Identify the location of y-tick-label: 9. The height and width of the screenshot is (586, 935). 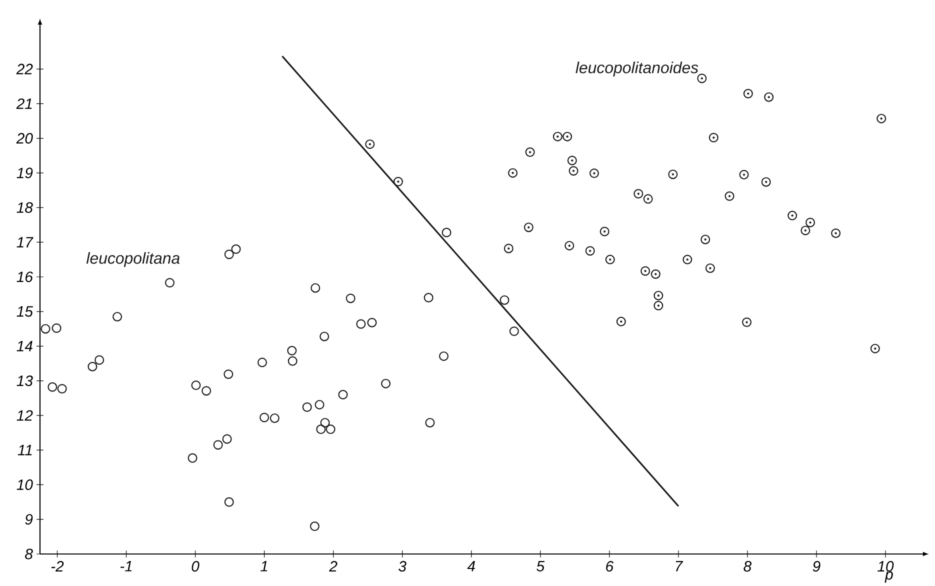
(29, 519).